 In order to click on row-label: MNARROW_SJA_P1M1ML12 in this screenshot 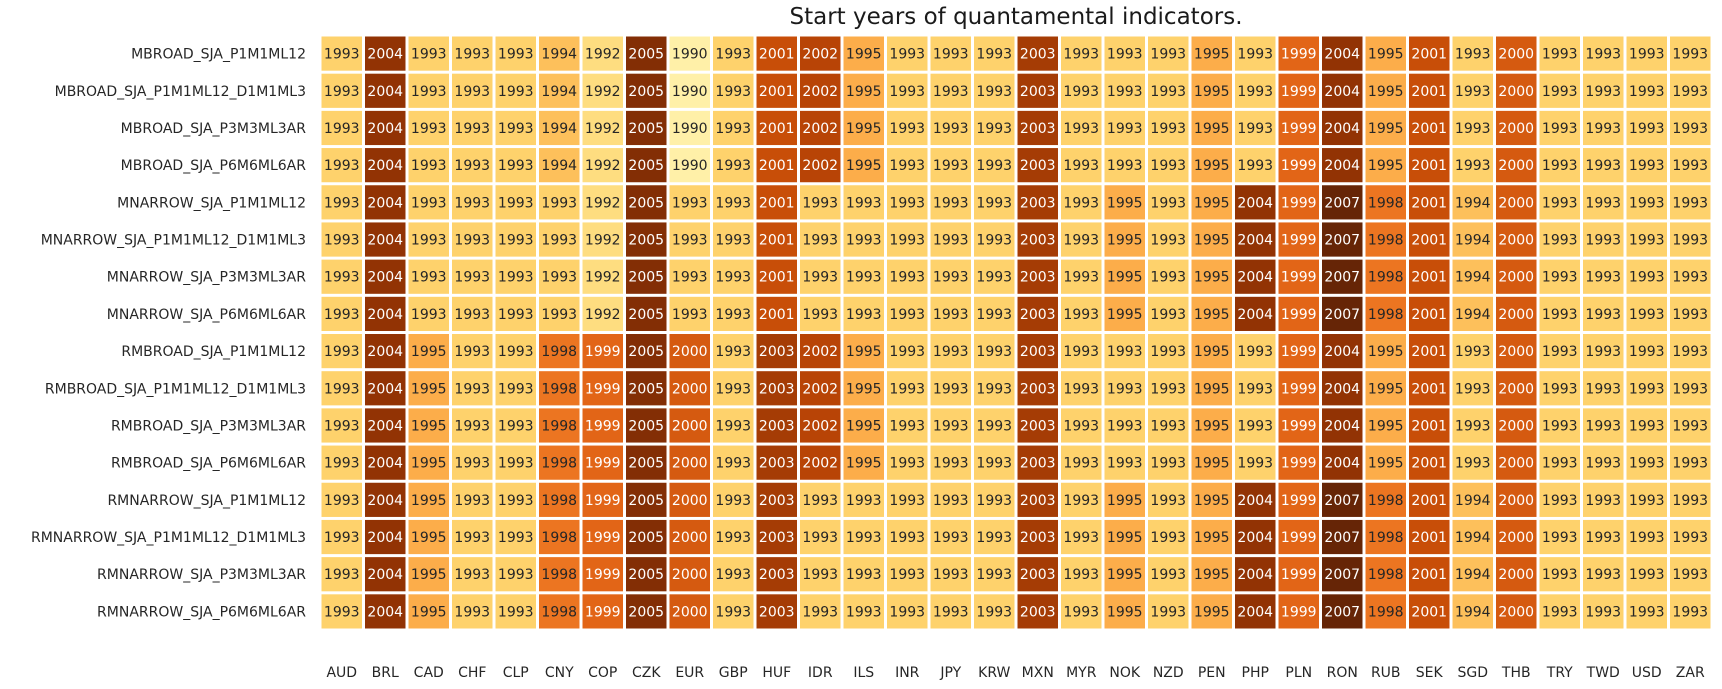, I will do `click(211, 203)`.